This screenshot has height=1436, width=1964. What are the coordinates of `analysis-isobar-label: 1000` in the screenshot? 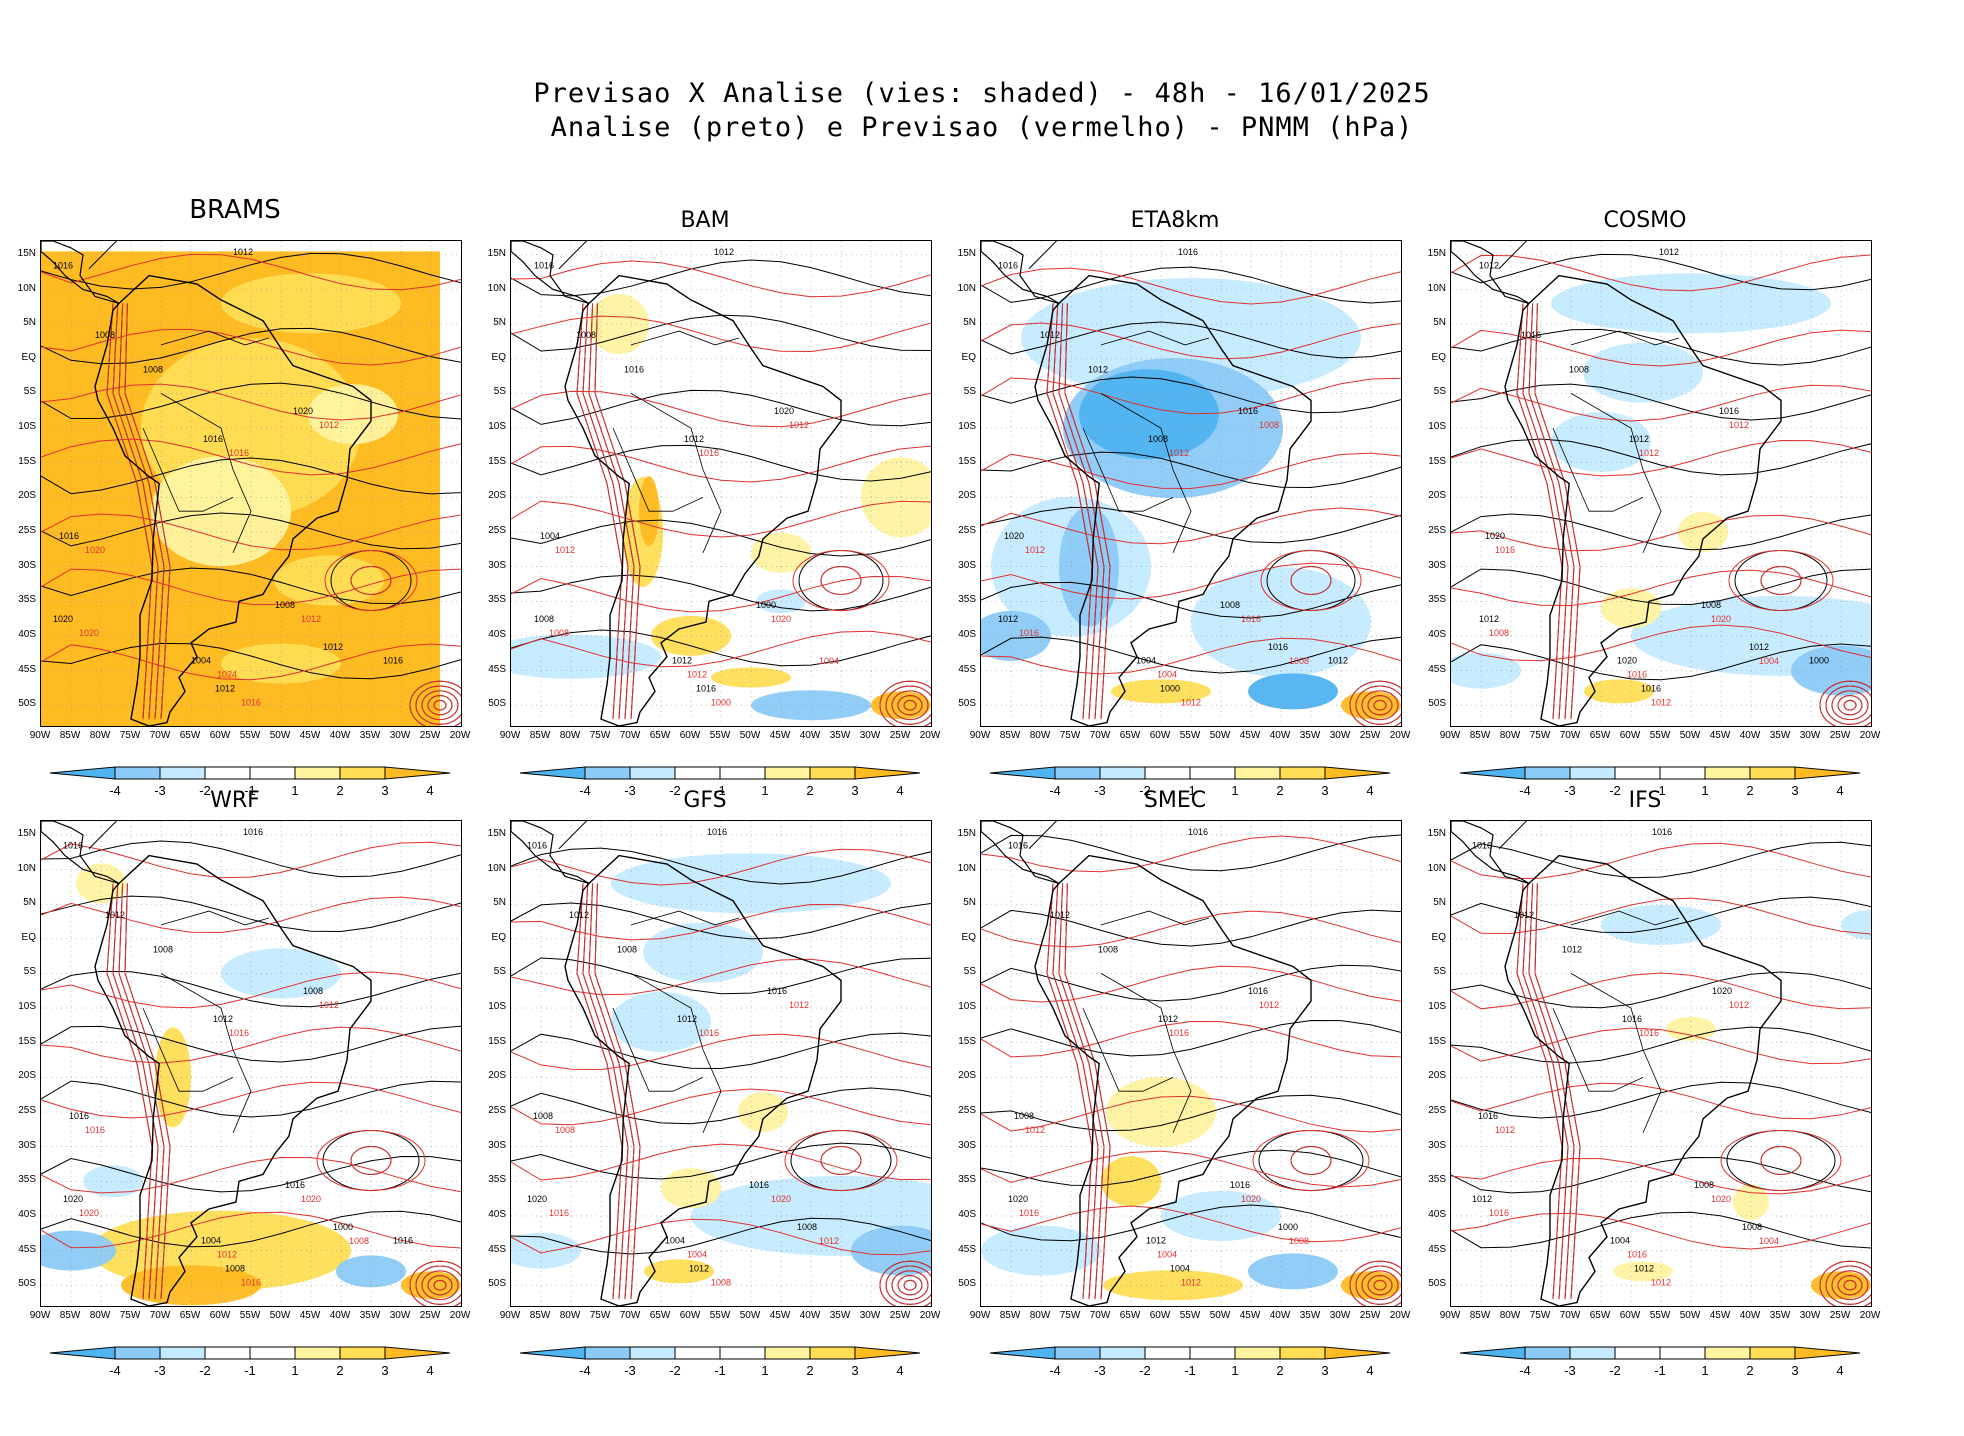 It's located at (1288, 1227).